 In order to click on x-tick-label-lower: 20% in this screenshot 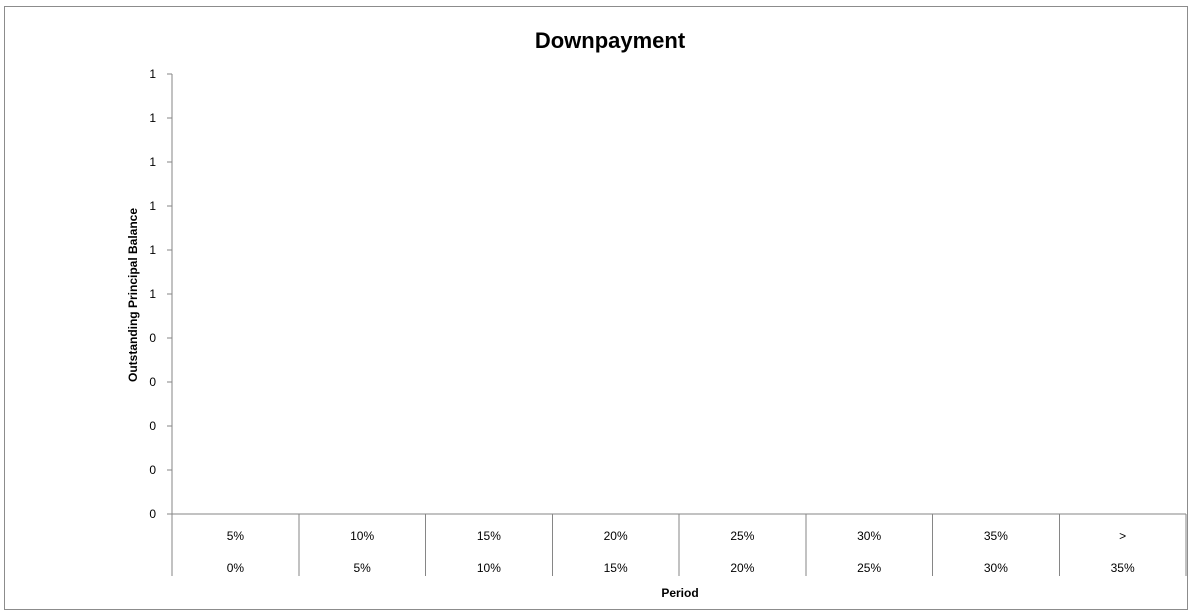, I will do `click(742, 568)`.